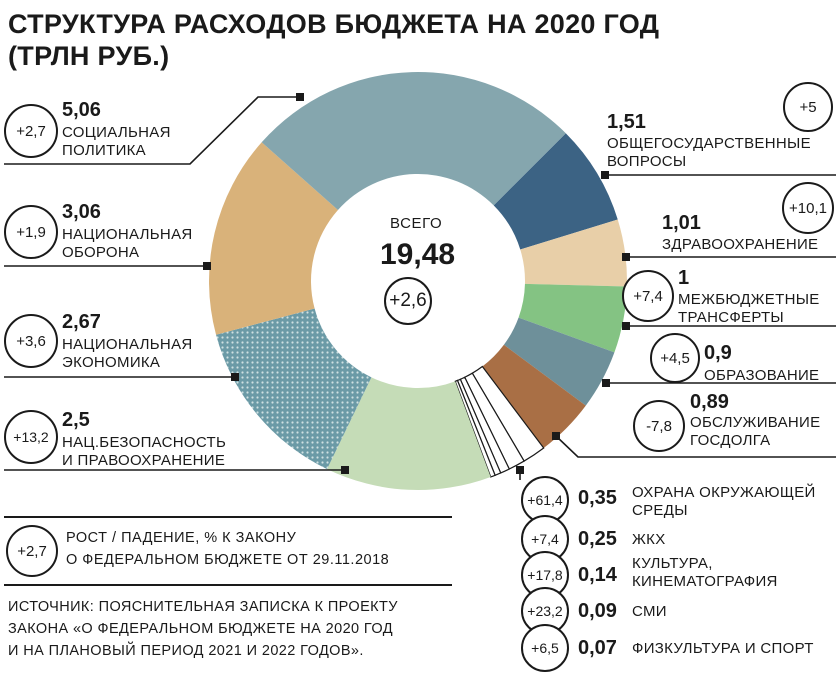  What do you see at coordinates (127, 234) in the screenshot?
I see `defense-label-1: НАЦИОНАЛЬНАЯ` at bounding box center [127, 234].